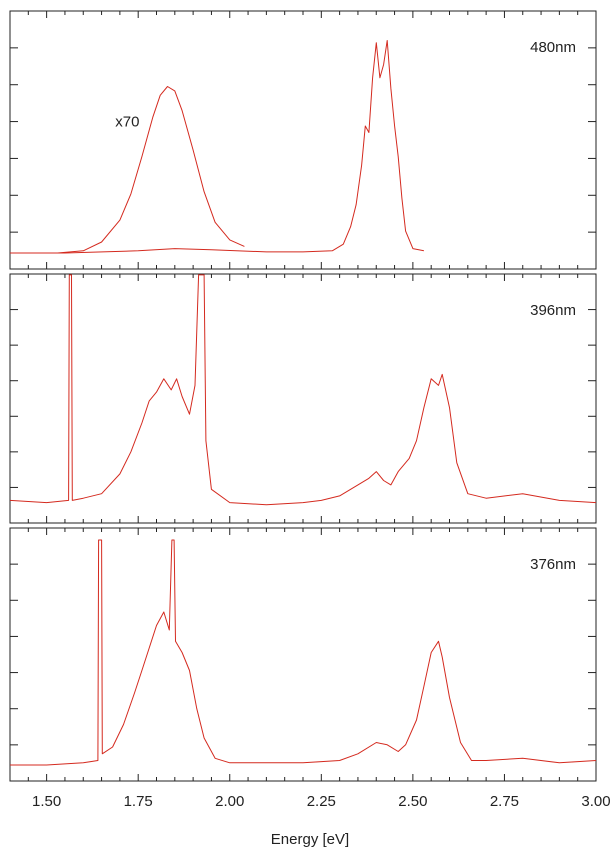 This screenshot has height=852, width=613. What do you see at coordinates (321, 801) in the screenshot?
I see `x-tick-label: 2.25` at bounding box center [321, 801].